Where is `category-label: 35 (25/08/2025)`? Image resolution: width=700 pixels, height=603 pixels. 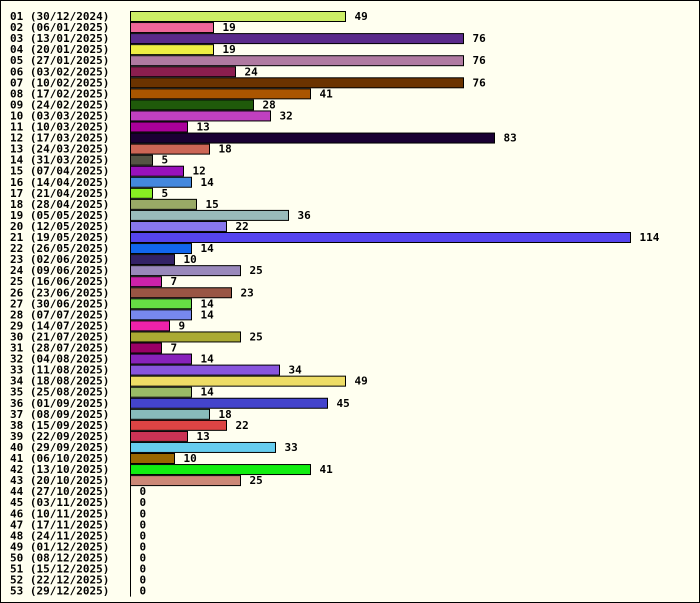 category-label: 35 (25/08/2025) is located at coordinates (59, 392).